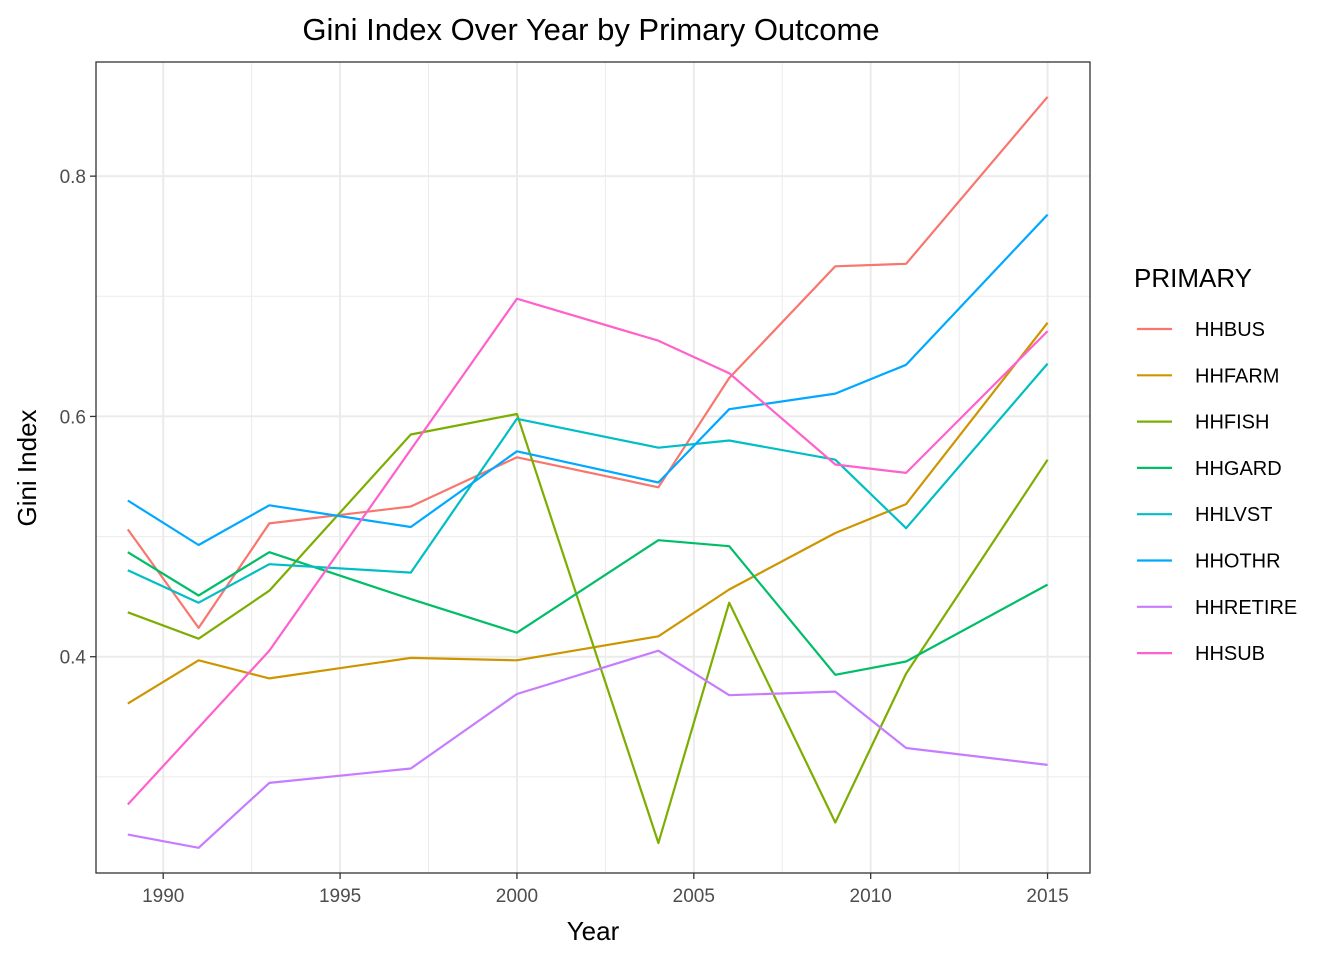  What do you see at coordinates (1233, 515) in the screenshot?
I see `legend-label: HHLVST` at bounding box center [1233, 515].